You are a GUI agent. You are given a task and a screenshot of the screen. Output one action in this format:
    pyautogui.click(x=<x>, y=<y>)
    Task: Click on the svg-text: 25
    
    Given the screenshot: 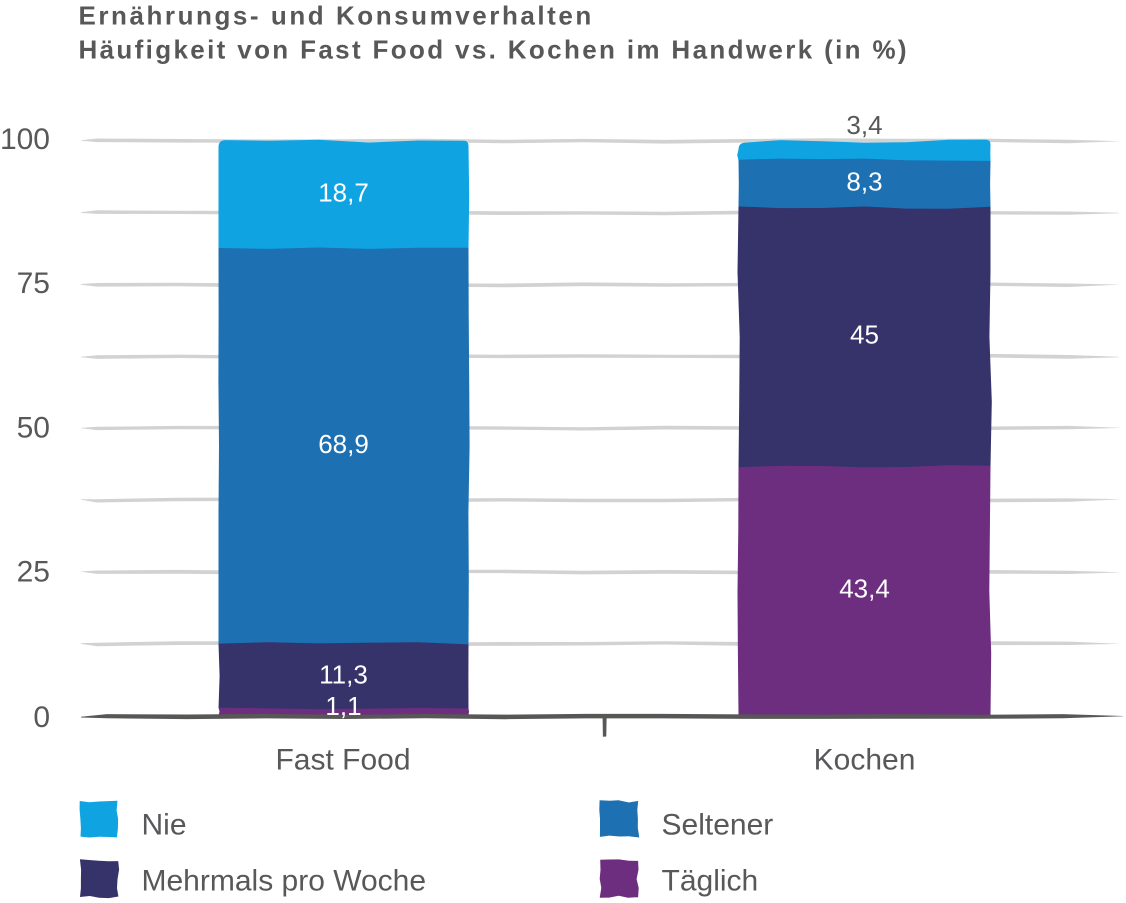 What is the action you would take?
    pyautogui.click(x=33, y=571)
    